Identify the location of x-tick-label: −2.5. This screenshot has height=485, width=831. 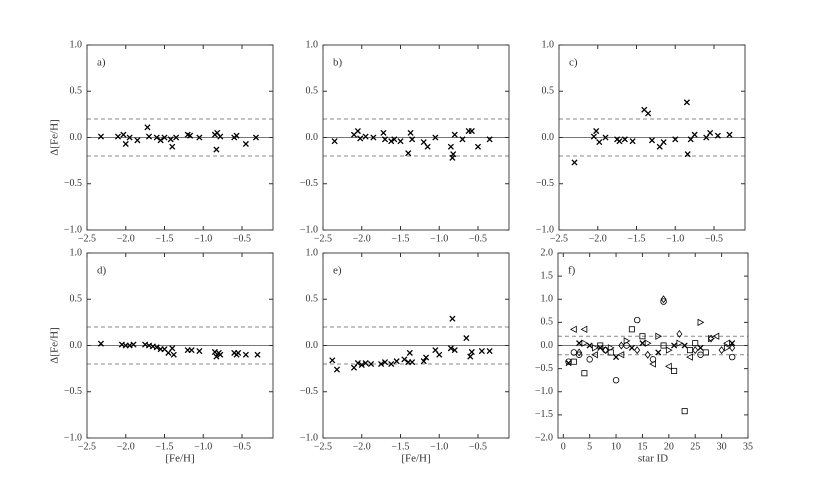
(559, 238).